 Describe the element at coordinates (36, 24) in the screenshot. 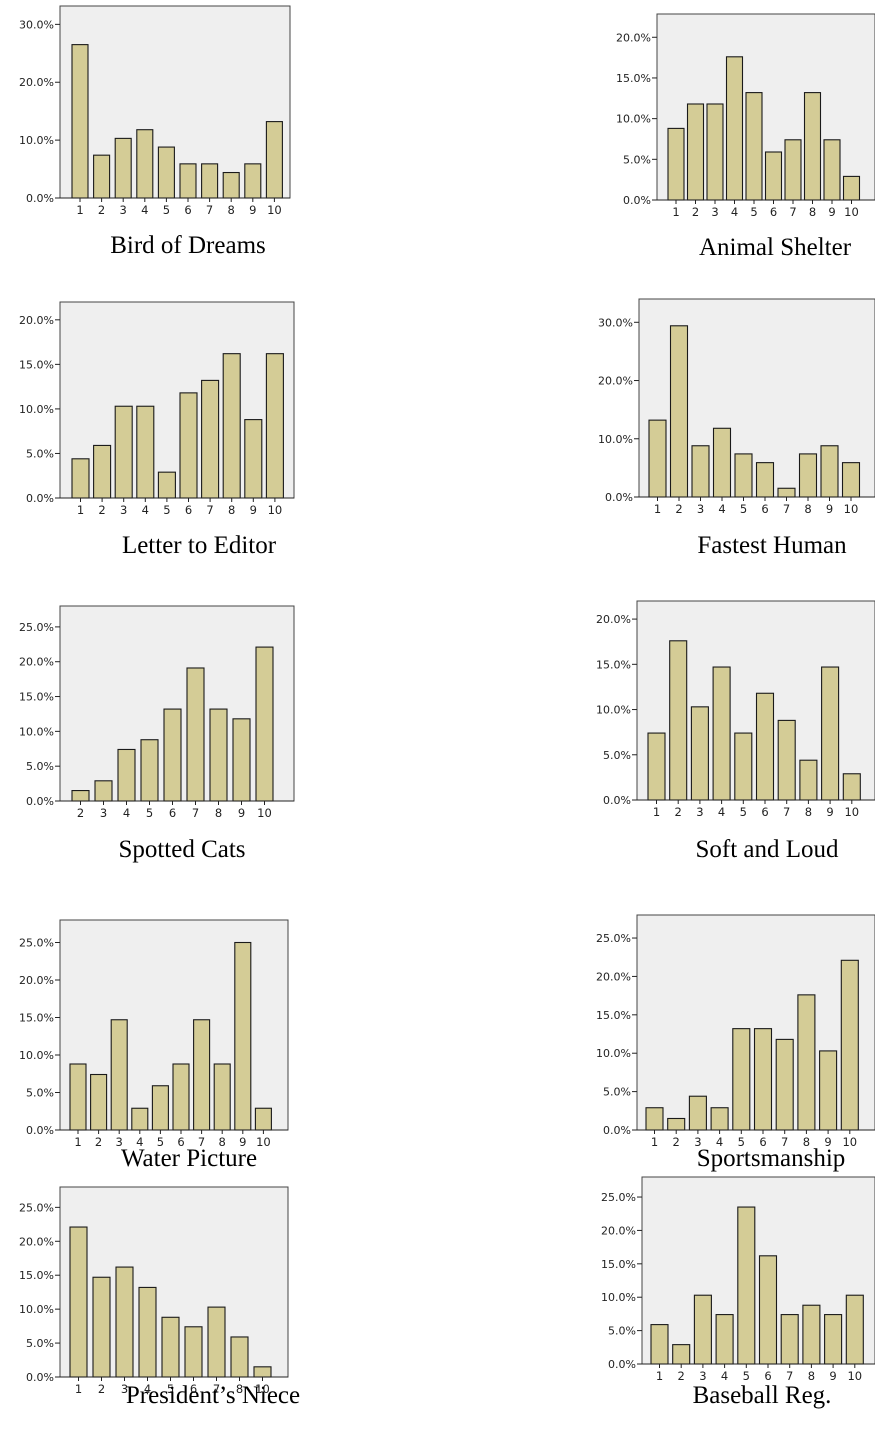

I see `y-tick-label: 30.0%` at that location.